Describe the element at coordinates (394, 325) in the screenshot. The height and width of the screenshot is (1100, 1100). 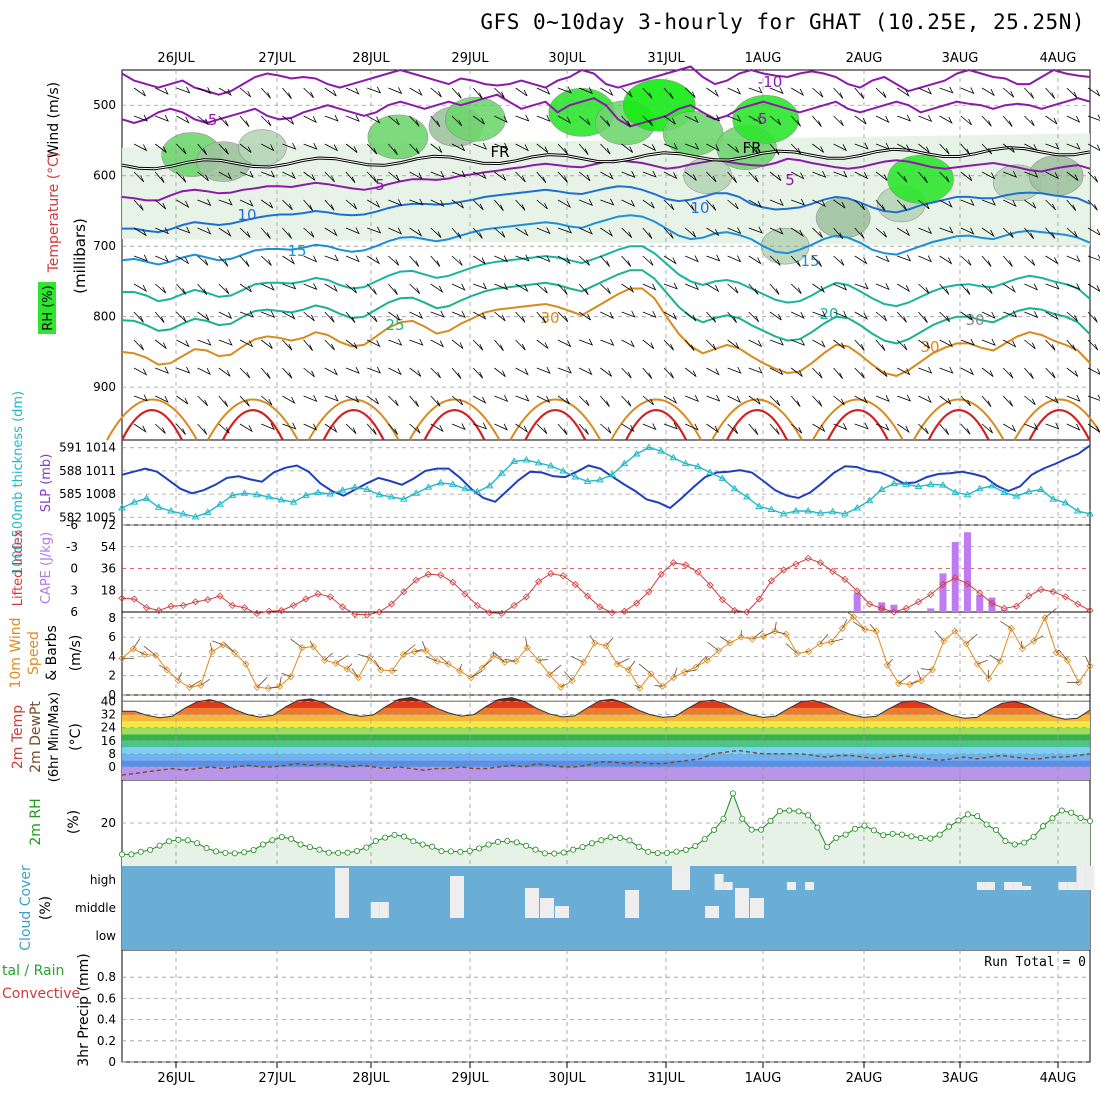
I see `contour-label: 25` at that location.